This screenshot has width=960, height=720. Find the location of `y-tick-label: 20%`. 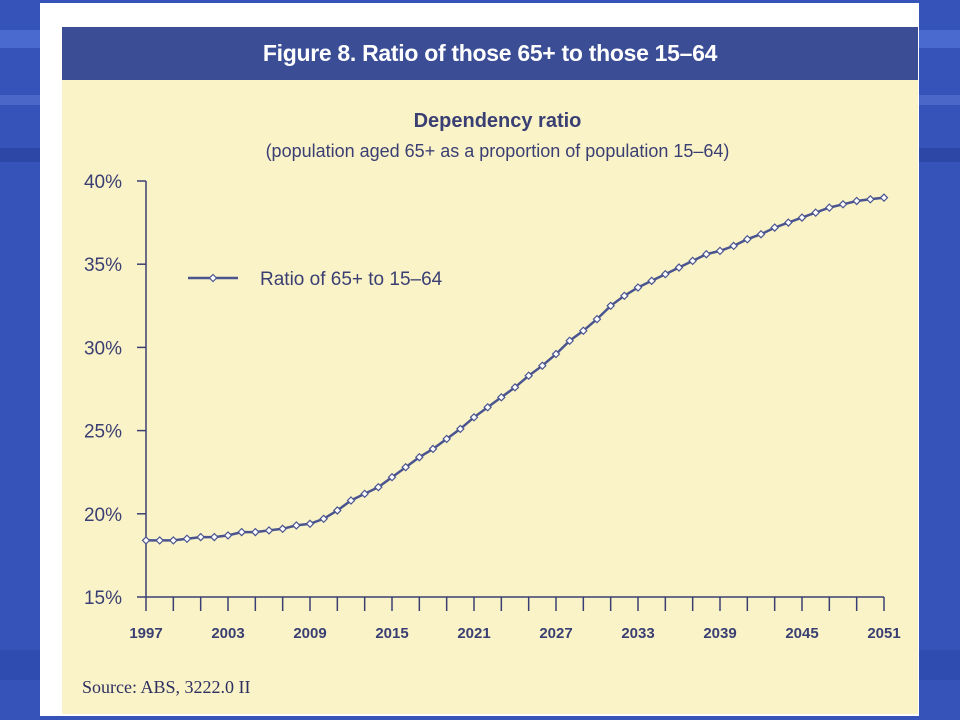

y-tick-label: 20% is located at coordinates (103, 515).